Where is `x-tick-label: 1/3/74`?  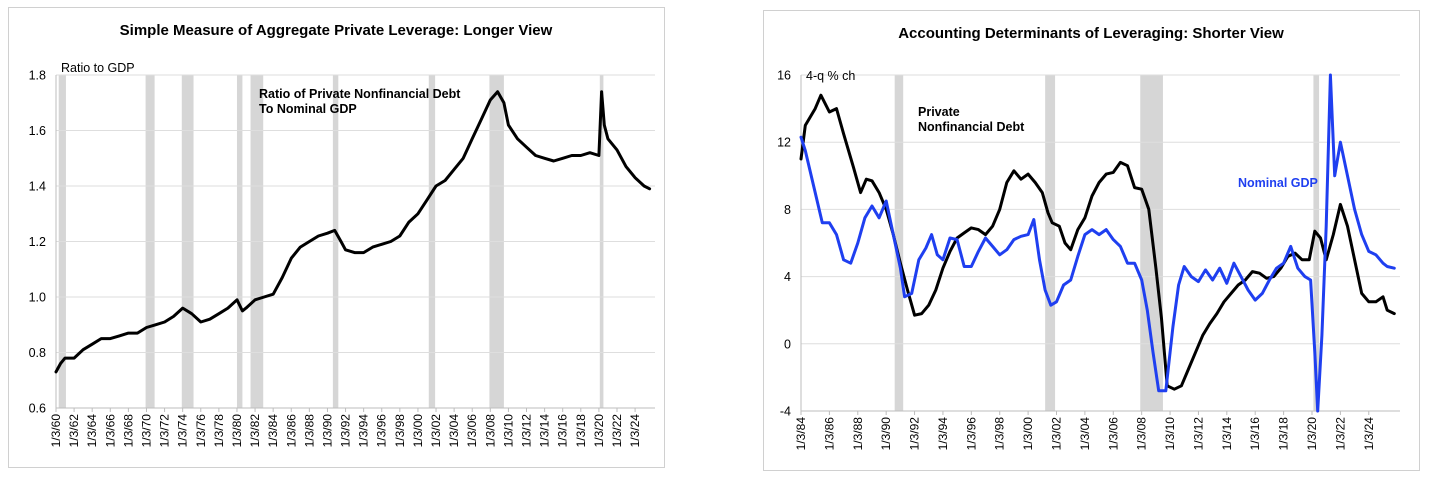
x-tick-label: 1/3/74 is located at coordinates (183, 431).